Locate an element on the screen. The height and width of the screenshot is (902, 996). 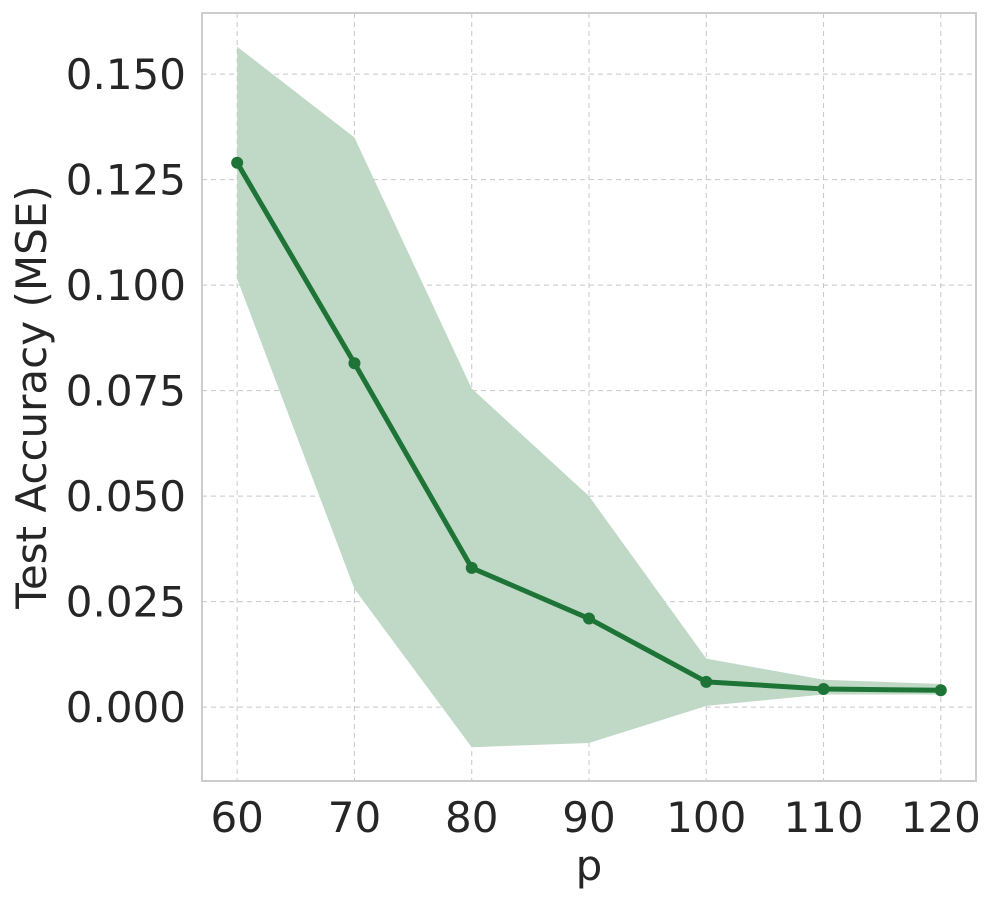
y-tick-label: 0.025 is located at coordinates (126, 602).